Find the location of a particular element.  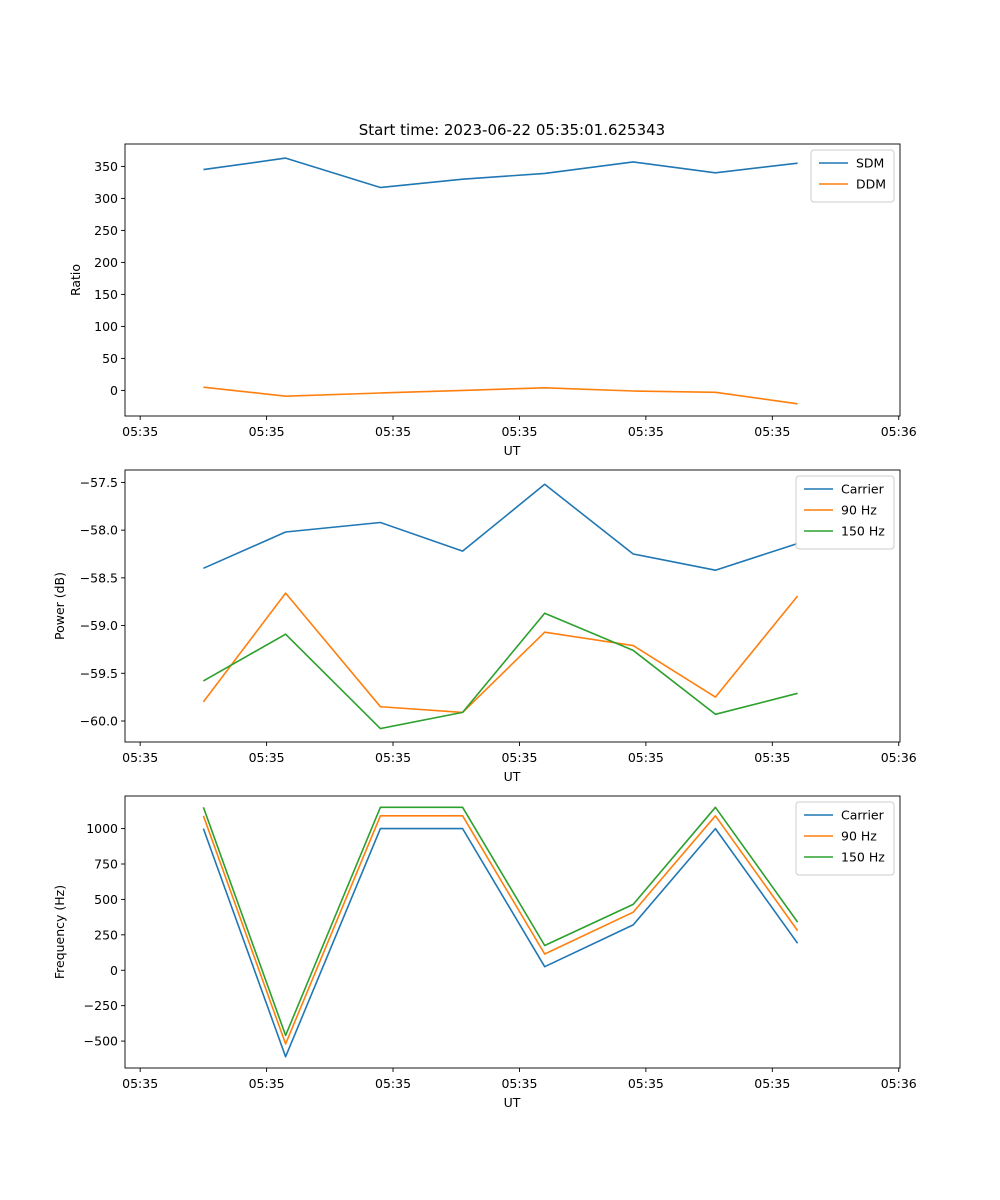

legend-label: 150 Hz is located at coordinates (863, 857).